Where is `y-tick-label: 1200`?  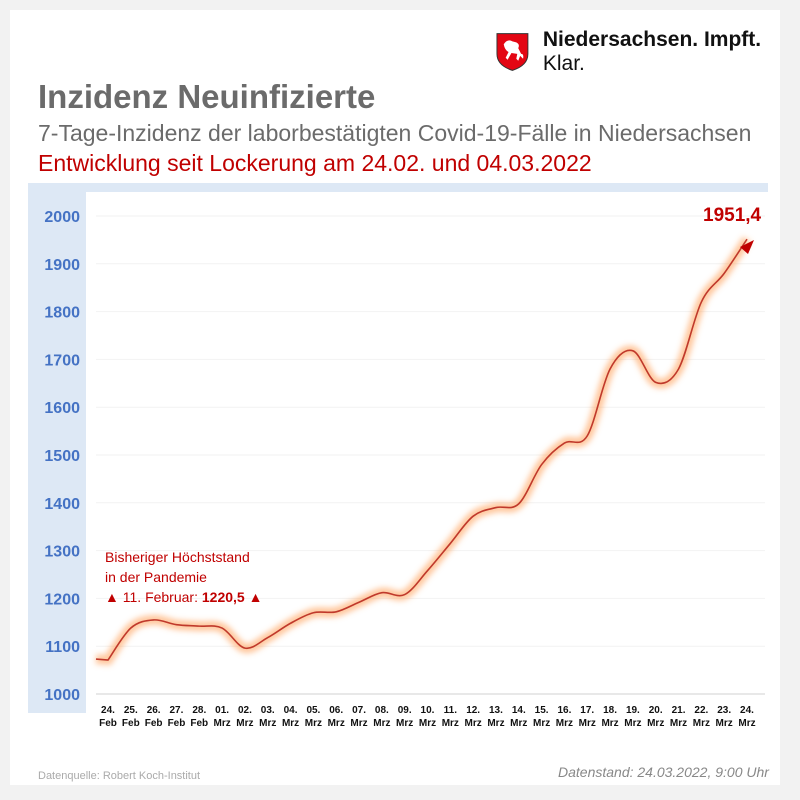 y-tick-label: 1200 is located at coordinates (62, 599).